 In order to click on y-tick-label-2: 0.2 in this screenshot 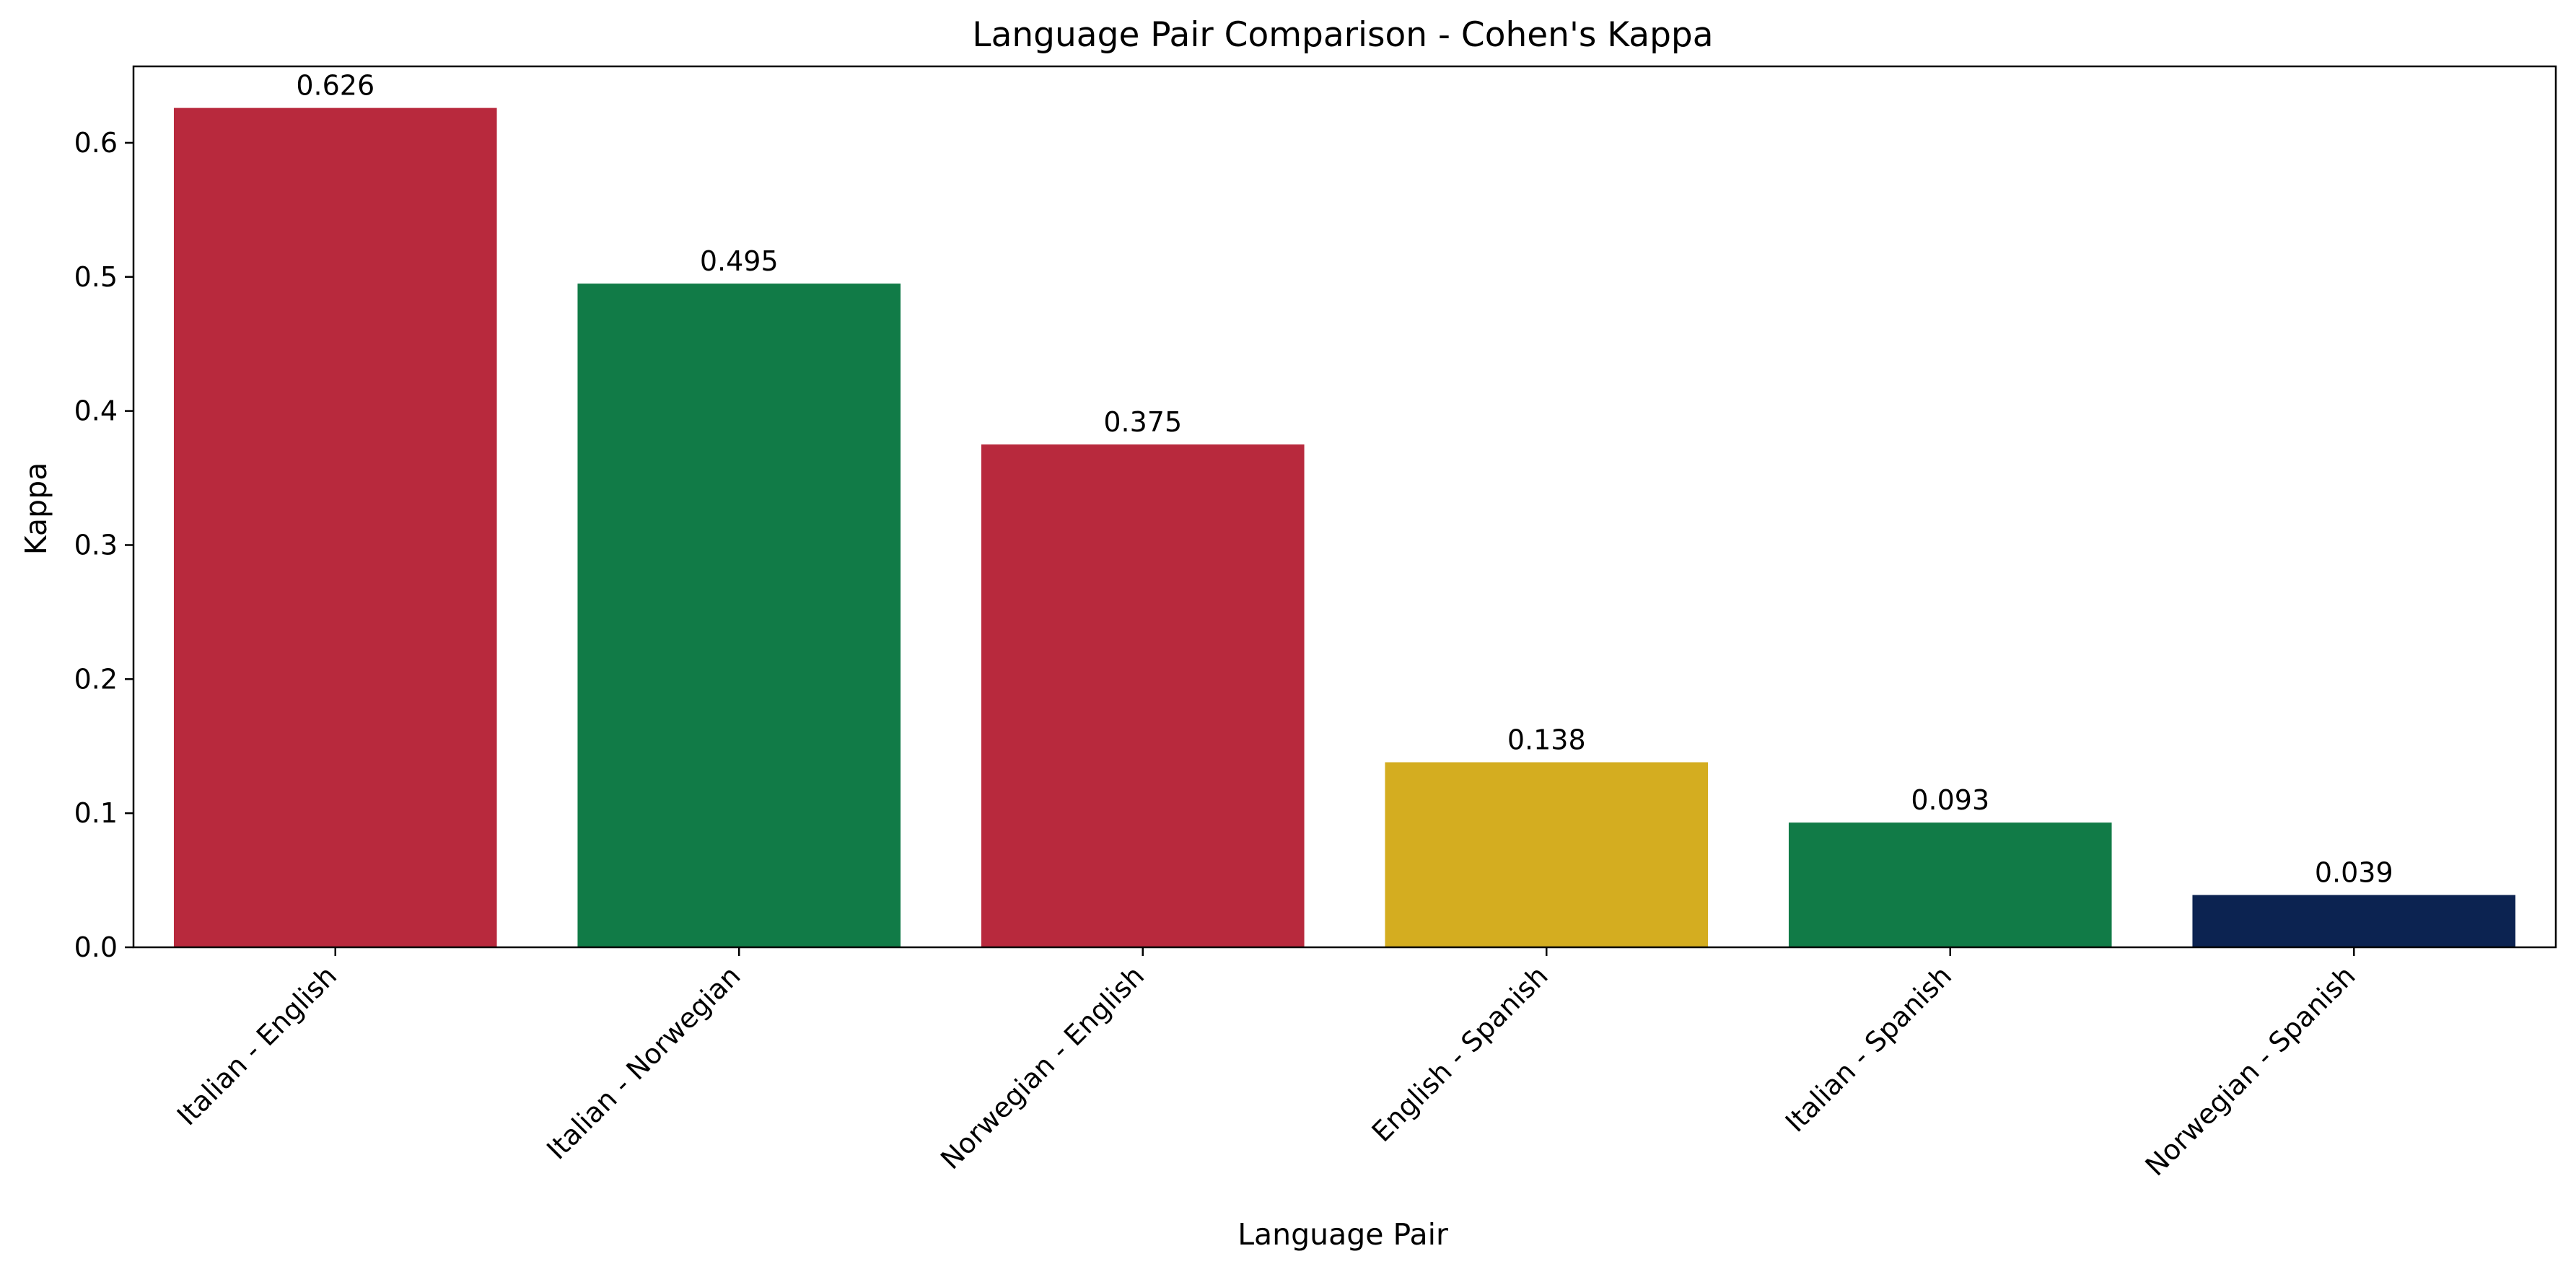, I will do `click(96, 679)`.